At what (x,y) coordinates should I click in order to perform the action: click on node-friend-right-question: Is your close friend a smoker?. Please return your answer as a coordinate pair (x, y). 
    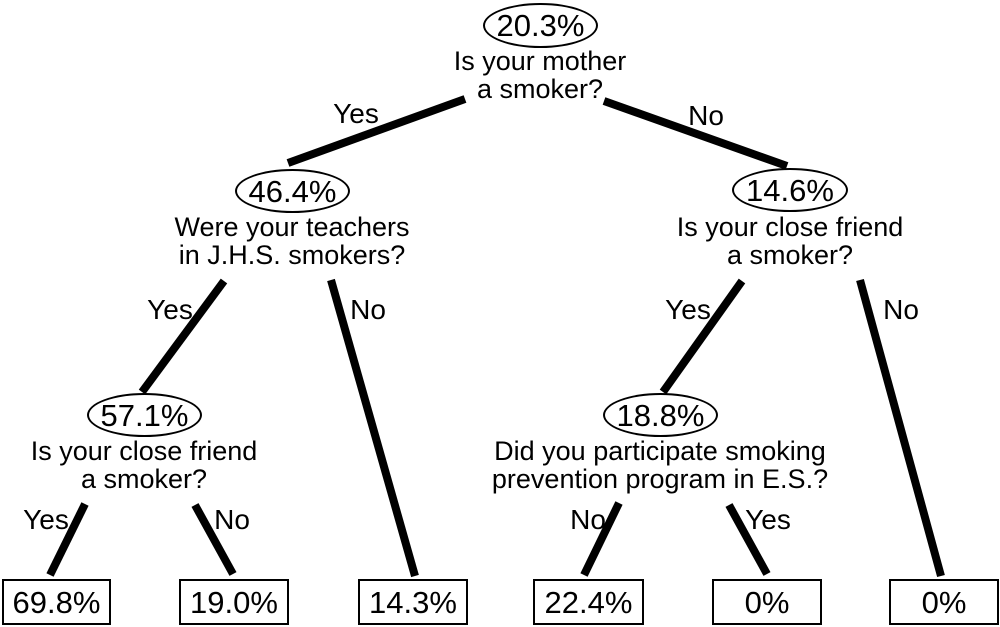
    Looking at the image, I should click on (790, 241).